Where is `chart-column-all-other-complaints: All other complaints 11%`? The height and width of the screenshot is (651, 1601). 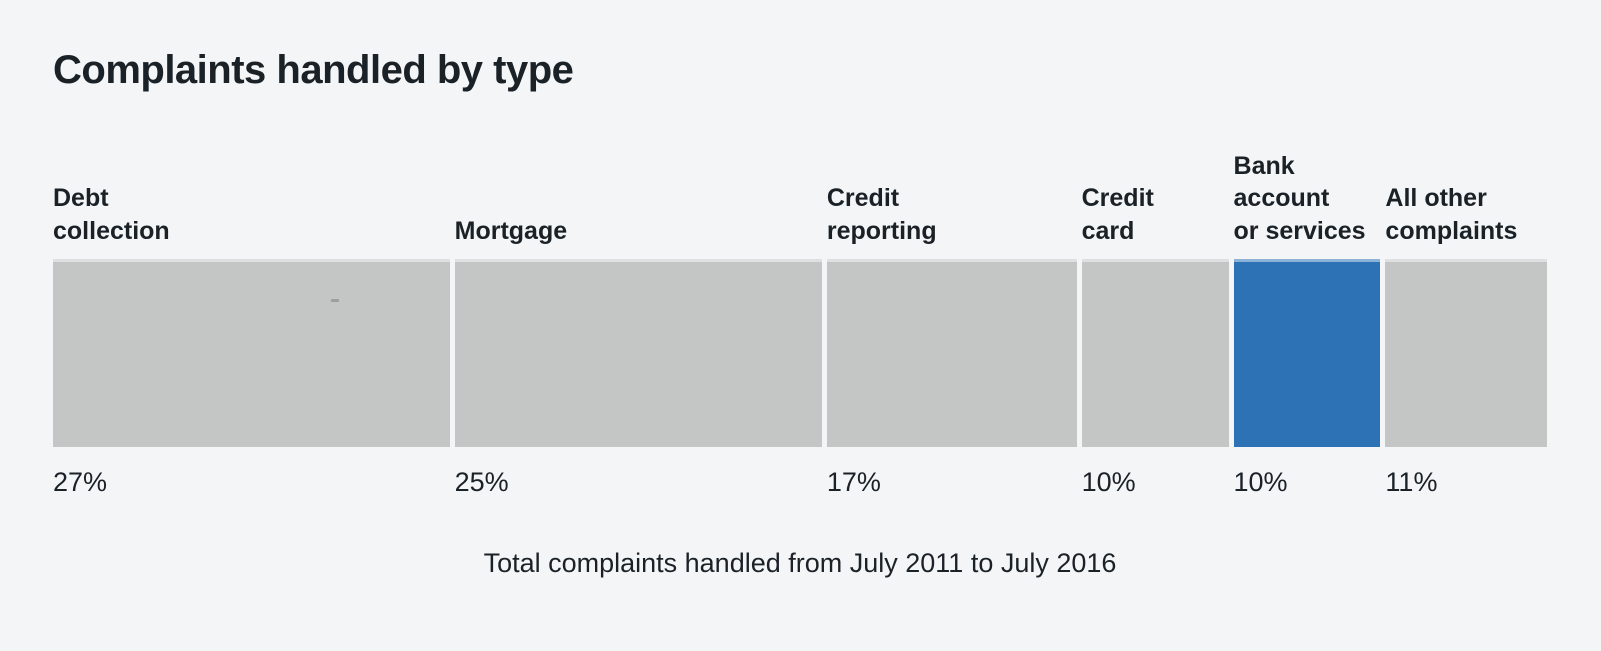 chart-column-all-other-complaints: All other complaints 11% is located at coordinates (1466, 295).